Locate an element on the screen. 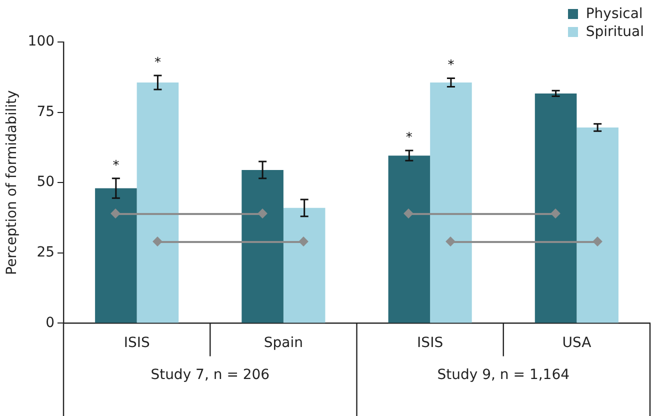  legend-label: Spiritual is located at coordinates (615, 32).